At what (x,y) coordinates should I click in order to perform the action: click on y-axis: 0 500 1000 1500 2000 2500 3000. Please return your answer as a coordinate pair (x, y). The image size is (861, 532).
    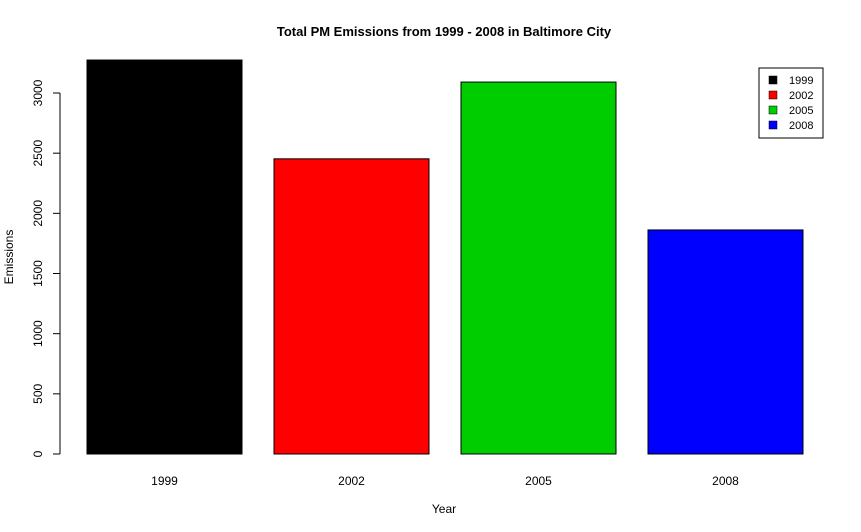
    Looking at the image, I should click on (46, 268).